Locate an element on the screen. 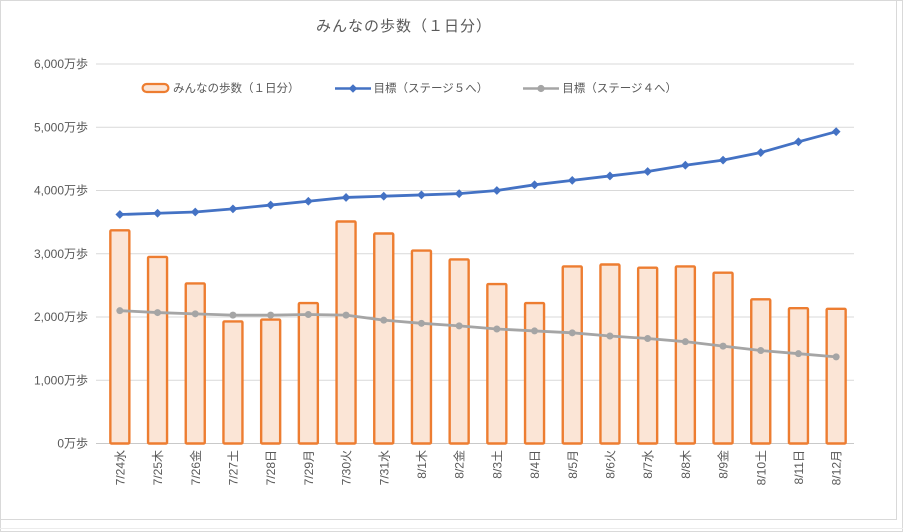 This screenshot has width=903, height=532. x-tick-label: 8/6火 is located at coordinates (610, 464).